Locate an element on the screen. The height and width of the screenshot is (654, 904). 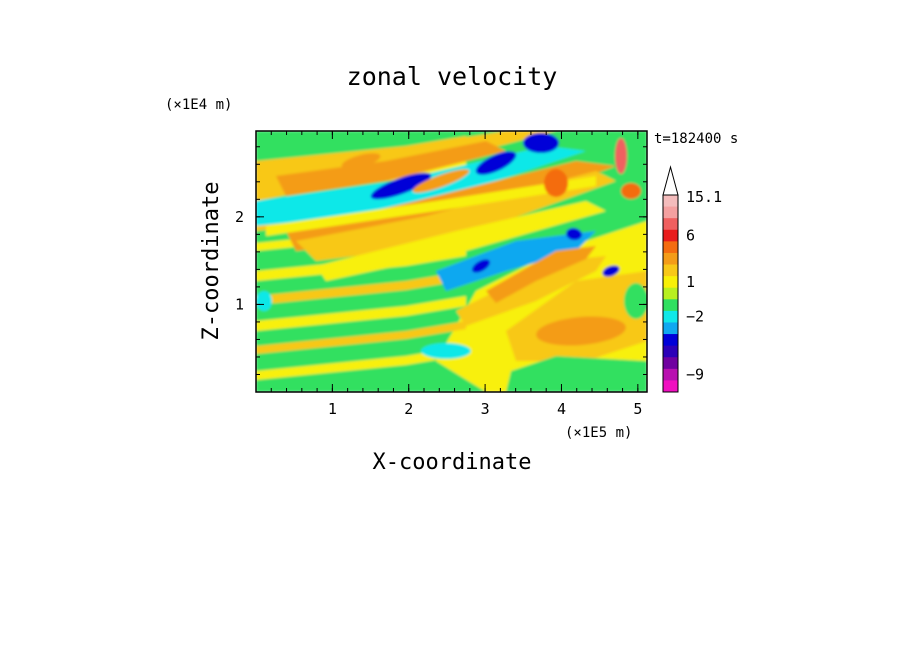
colorbar-label: −2 is located at coordinates (695, 317).